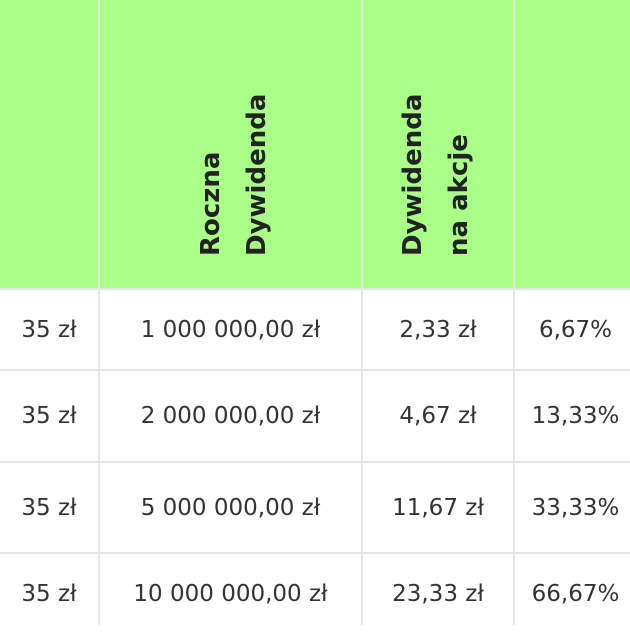  Describe the element at coordinates (572, 507) in the screenshot. I see `cell-yield: 33,33%` at that location.